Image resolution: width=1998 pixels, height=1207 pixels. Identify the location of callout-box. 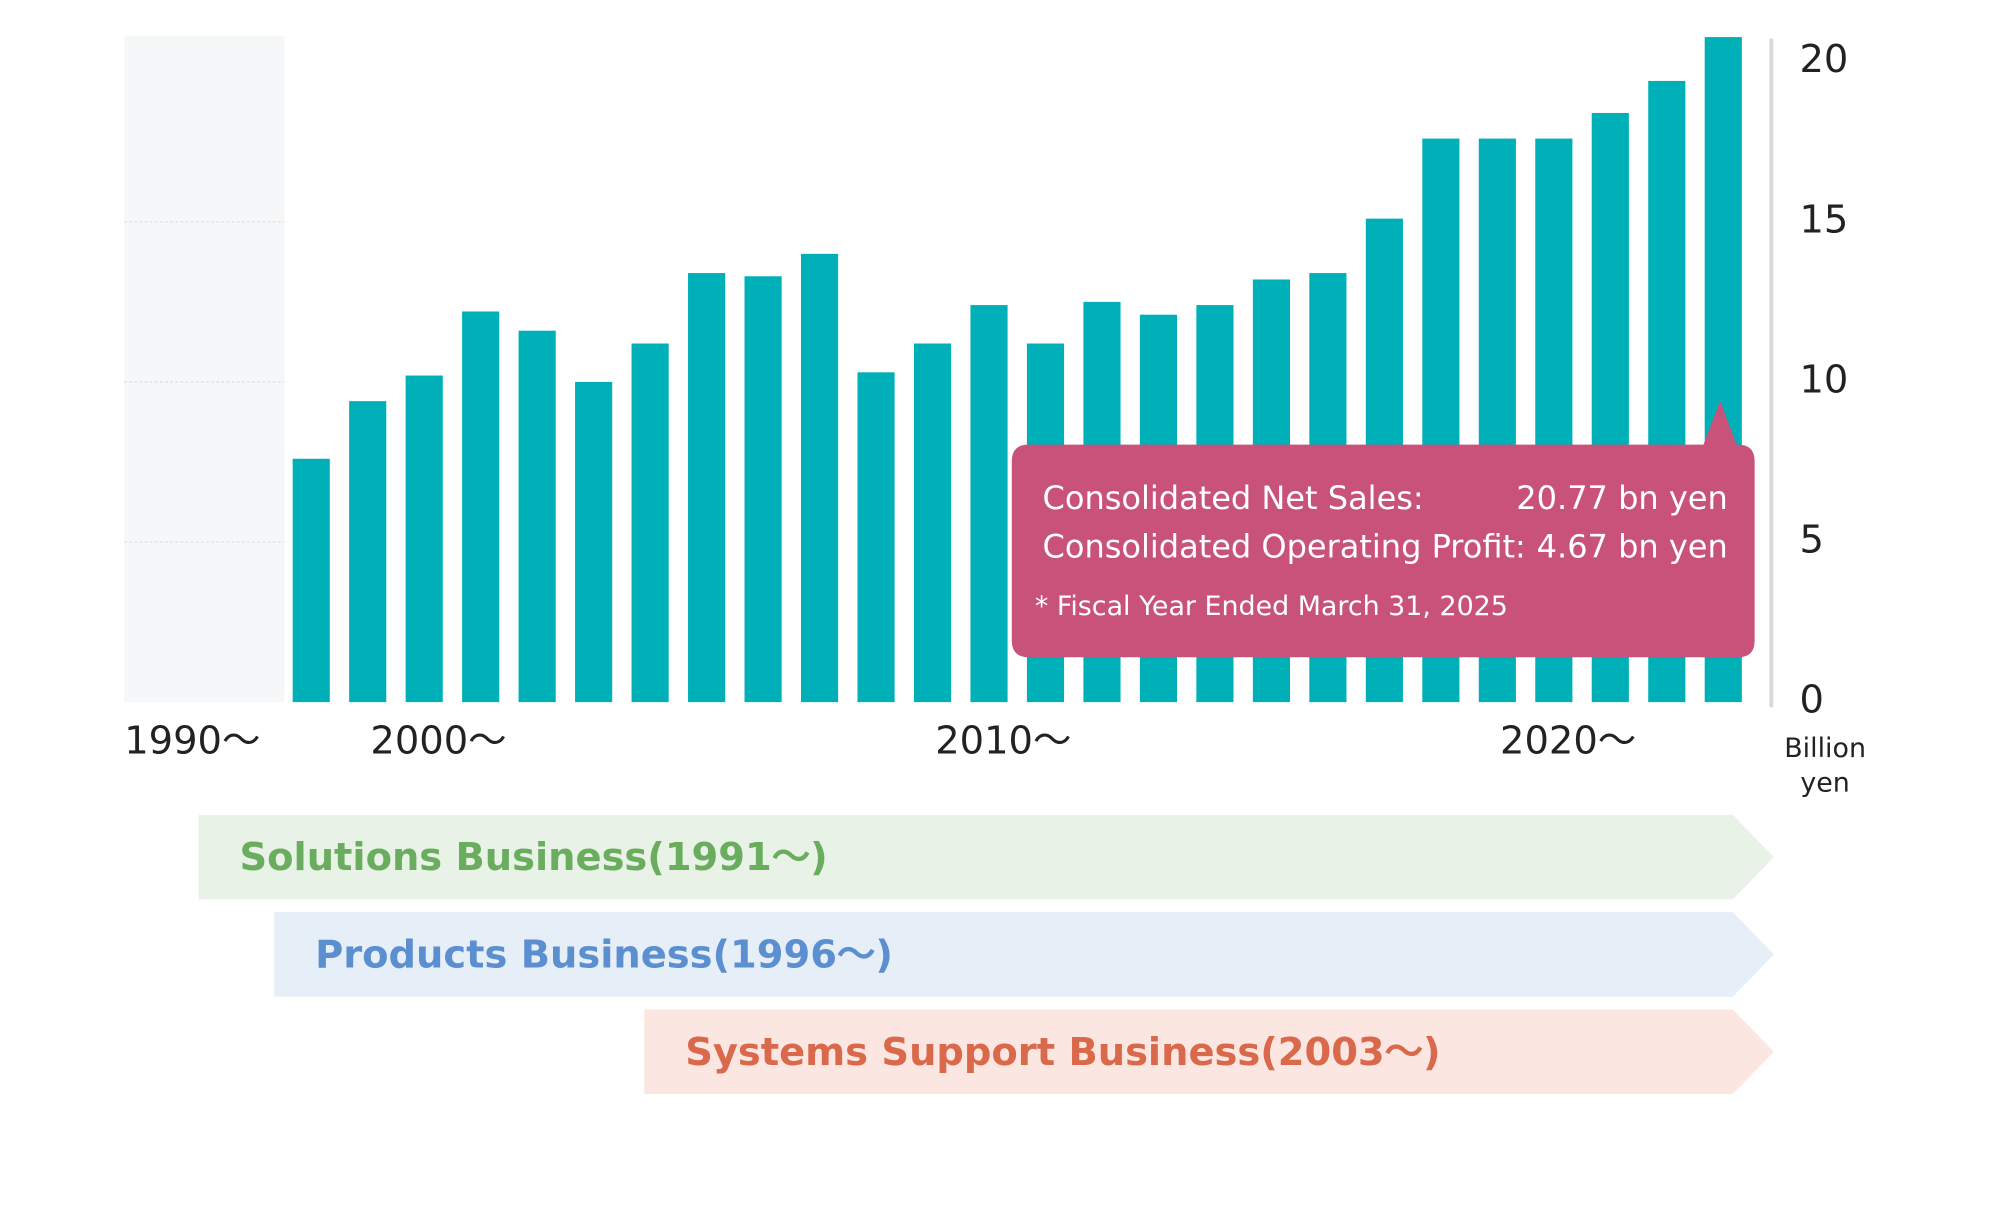
(1383, 529).